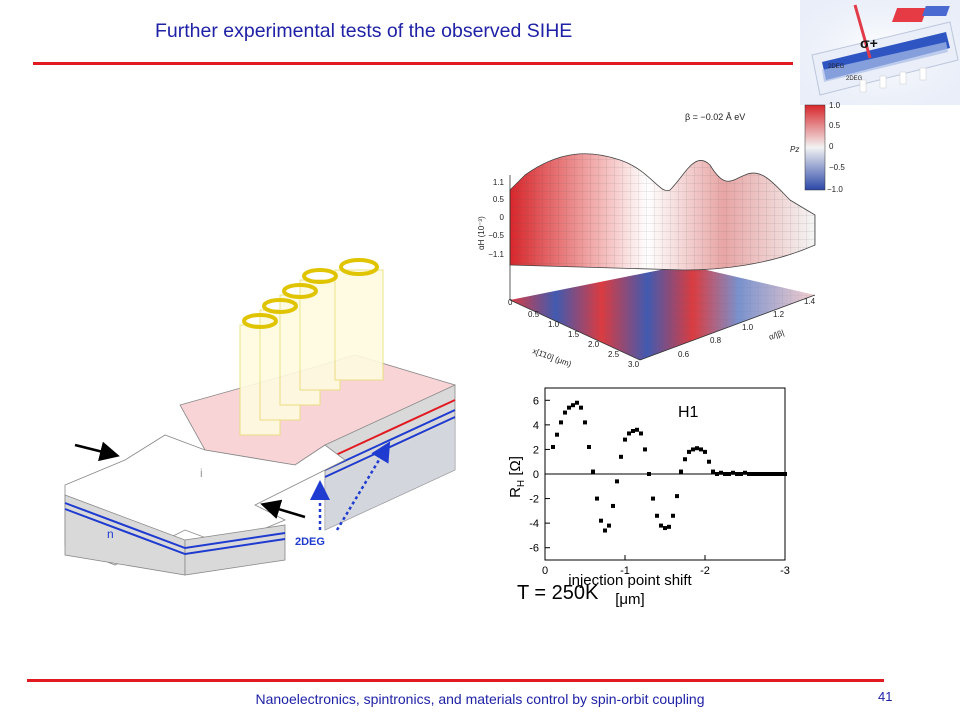 The height and width of the screenshot is (720, 960). I want to click on x-tick-label: 0.5, so click(534, 314).